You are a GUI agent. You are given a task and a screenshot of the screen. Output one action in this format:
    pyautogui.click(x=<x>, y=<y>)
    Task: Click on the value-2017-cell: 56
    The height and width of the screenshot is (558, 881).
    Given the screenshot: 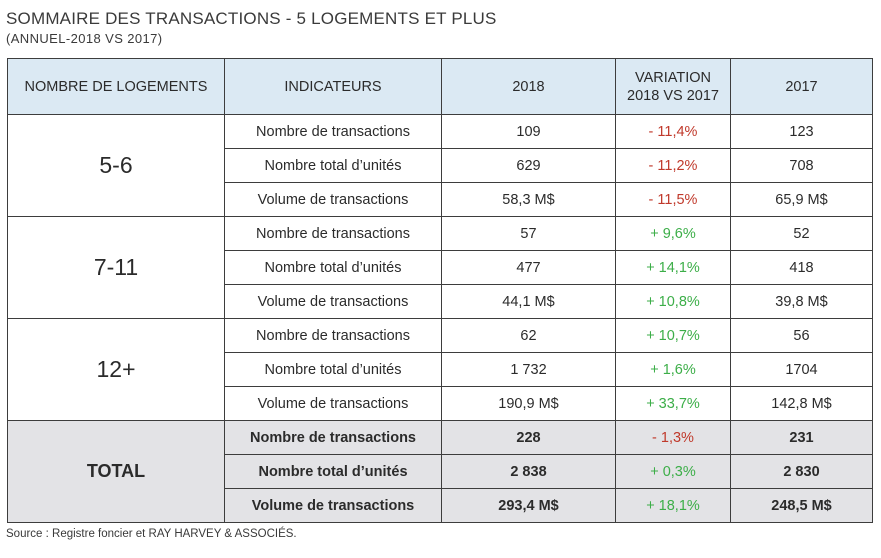 What is the action you would take?
    pyautogui.click(x=801, y=335)
    